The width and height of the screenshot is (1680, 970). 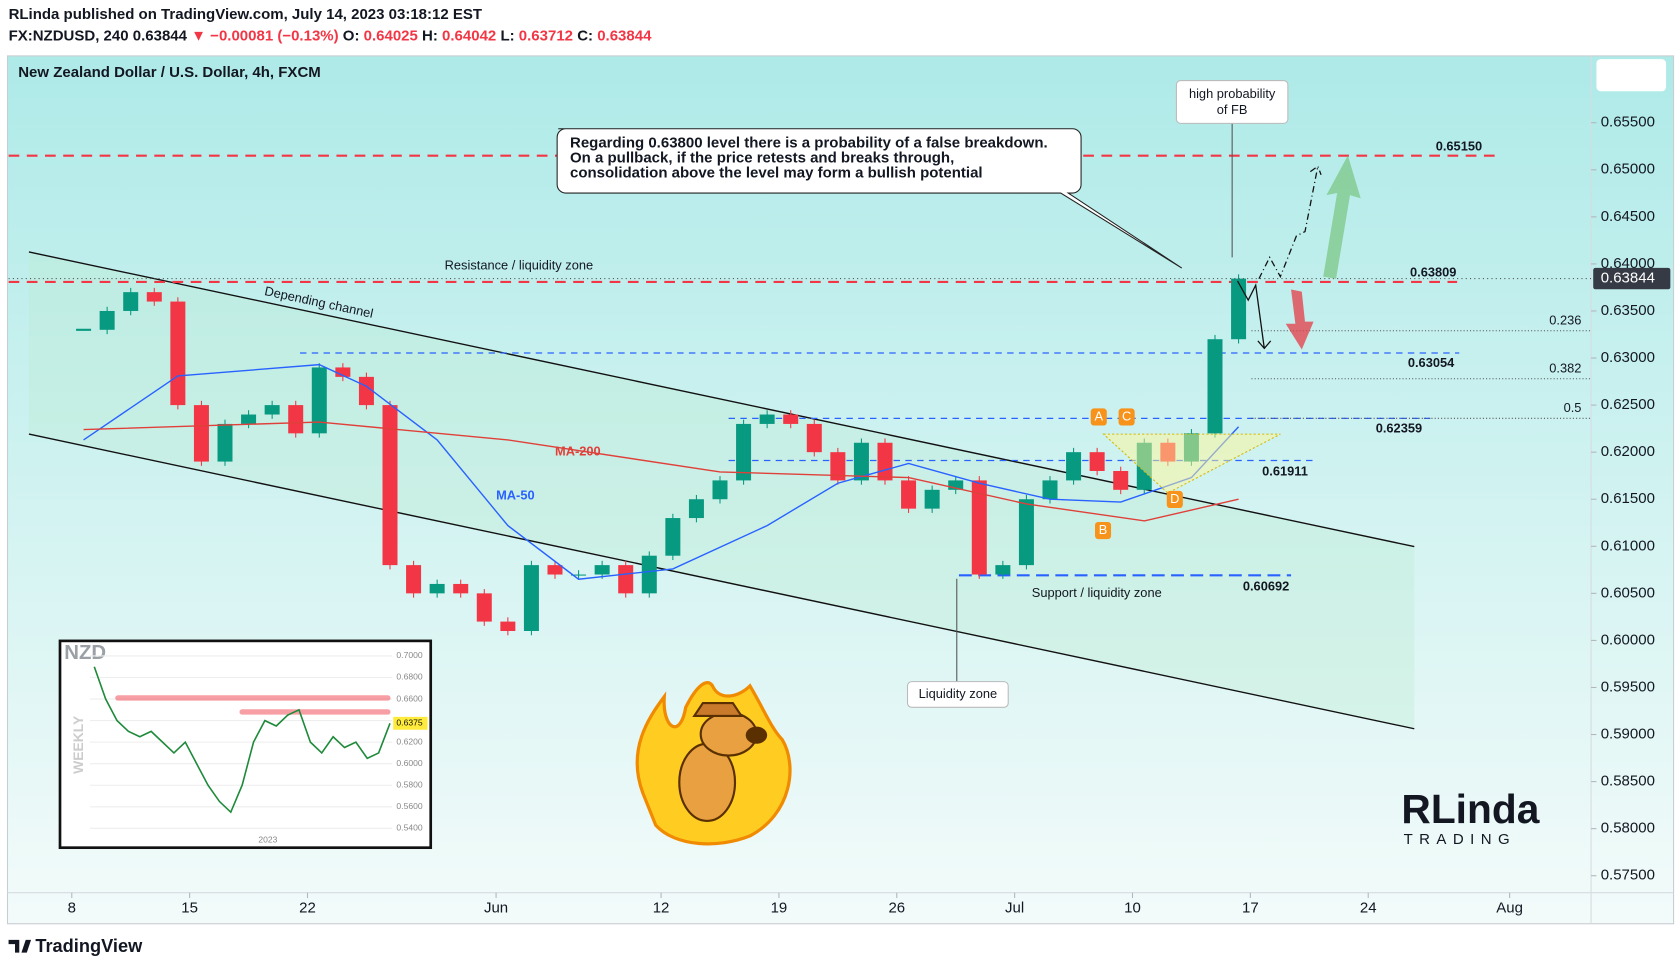 I want to click on x-tick-label: 24, so click(x=1368, y=908).